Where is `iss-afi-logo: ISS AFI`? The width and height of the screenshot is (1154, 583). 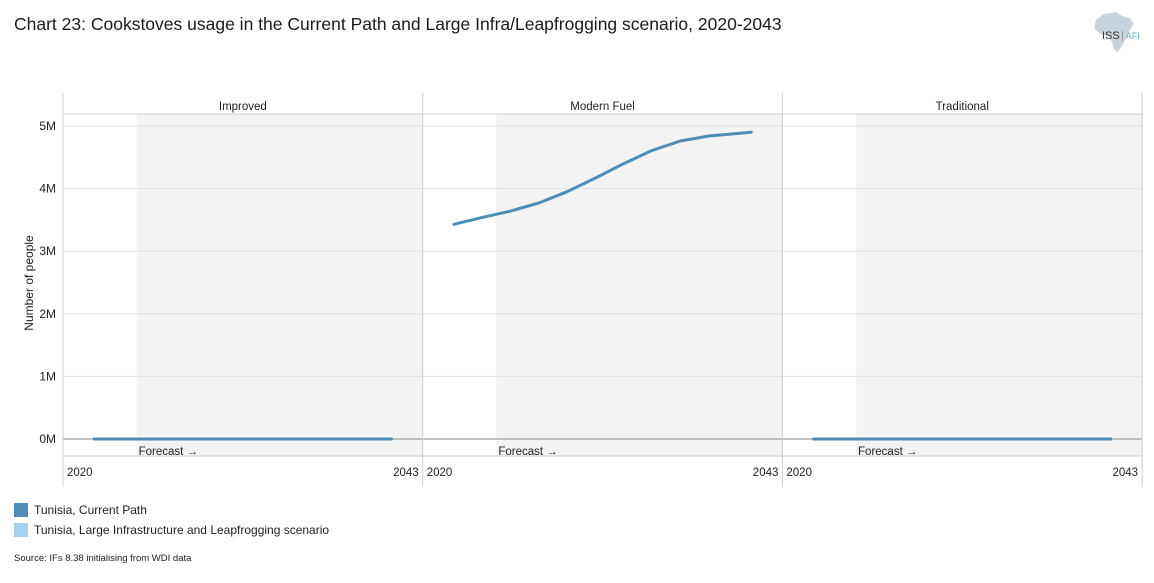
iss-afi-logo: ISS AFI is located at coordinates (1121, 36).